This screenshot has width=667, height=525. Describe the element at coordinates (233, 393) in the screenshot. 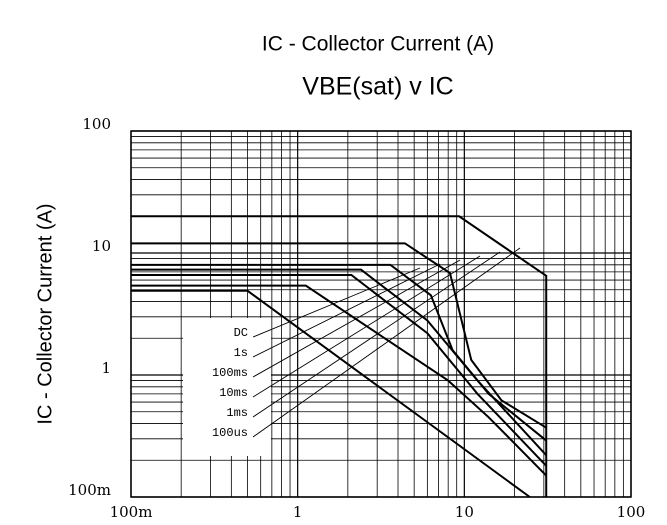

I see `legend-label: 10ms` at that location.